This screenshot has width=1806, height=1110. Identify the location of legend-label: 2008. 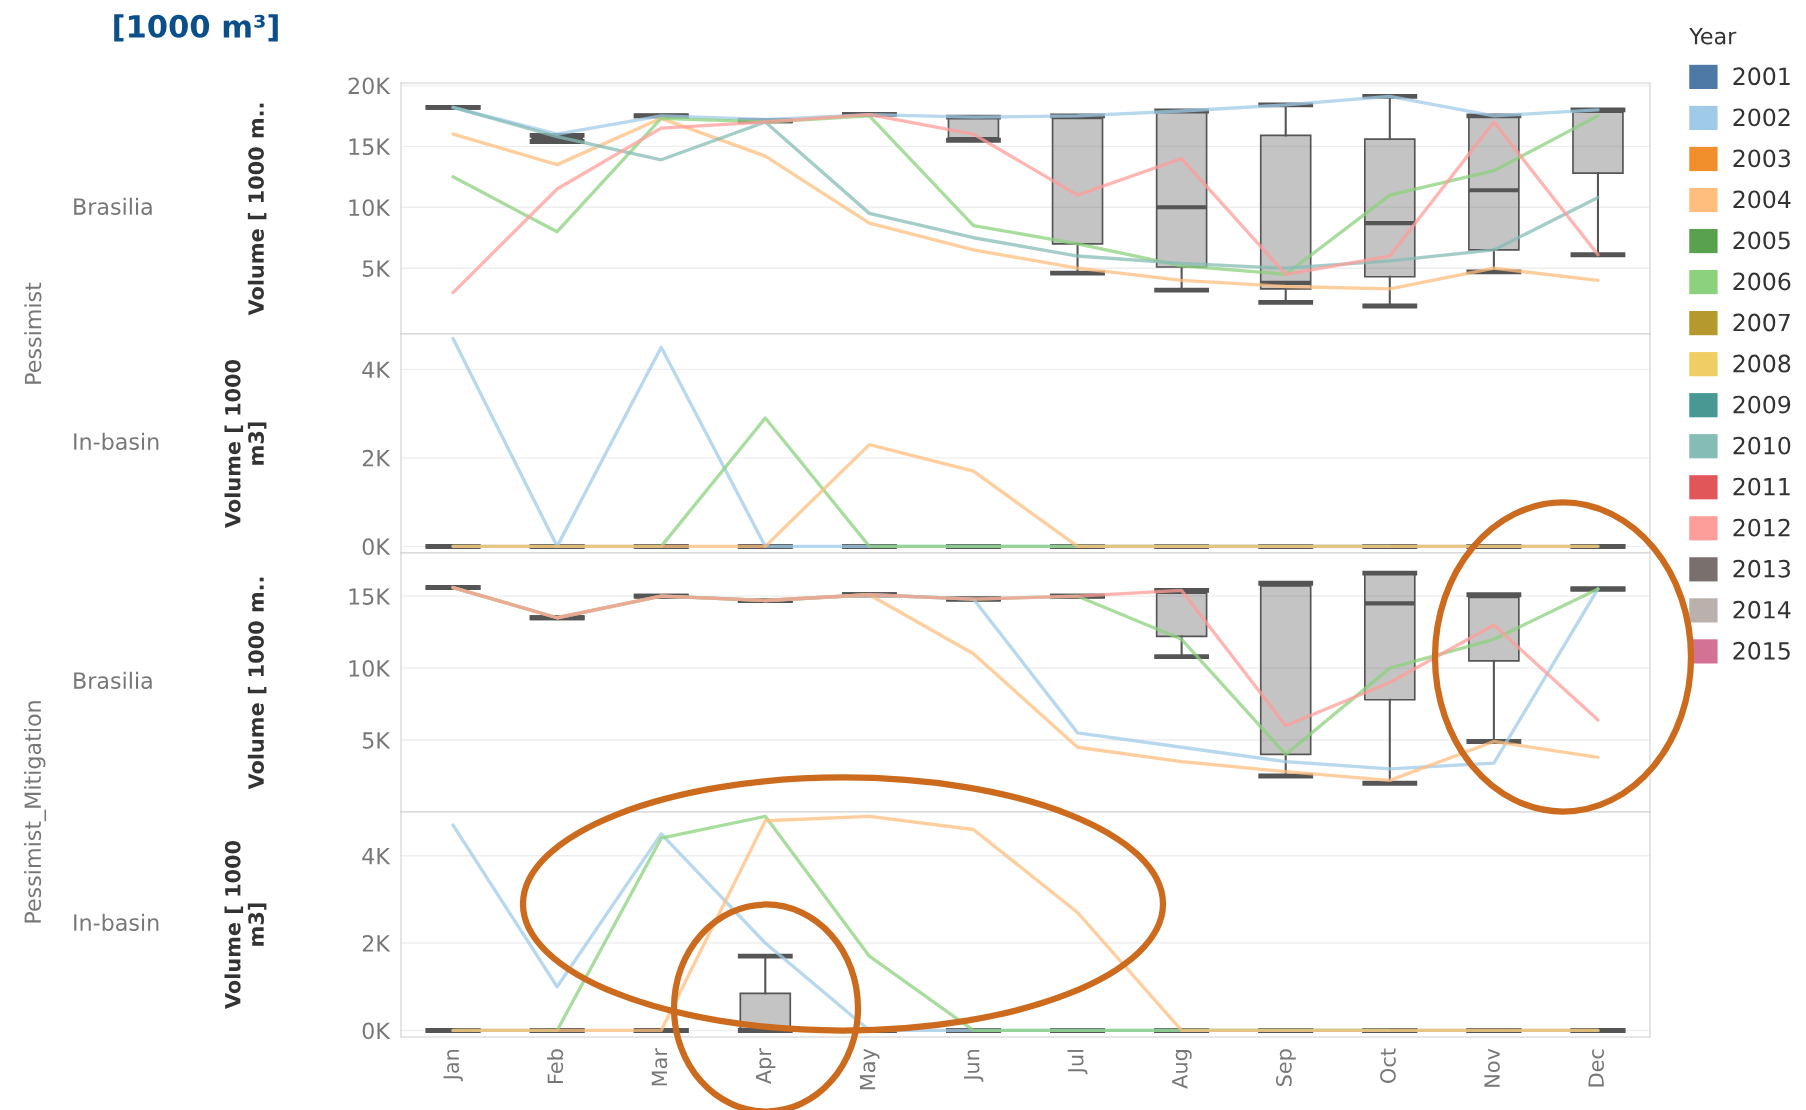
(1762, 363).